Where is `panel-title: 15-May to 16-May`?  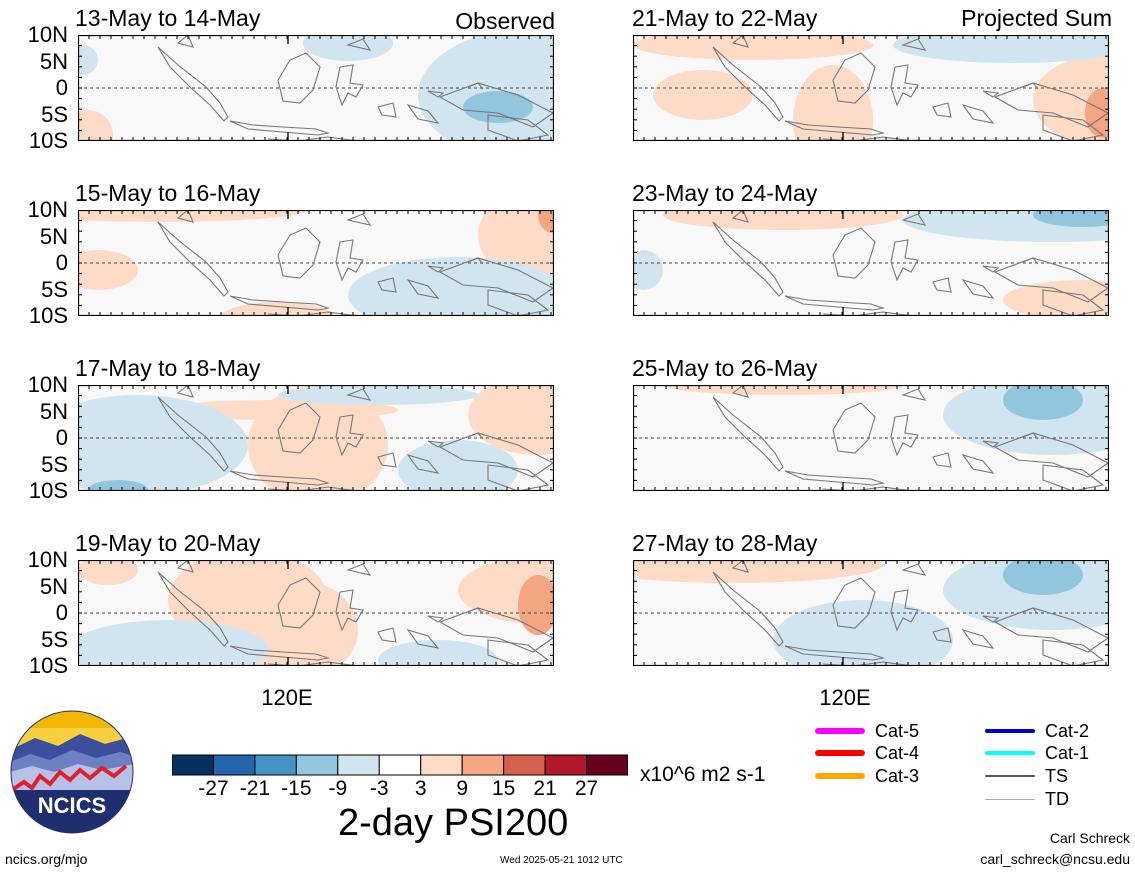 panel-title: 15-May to 16-May is located at coordinates (168, 193).